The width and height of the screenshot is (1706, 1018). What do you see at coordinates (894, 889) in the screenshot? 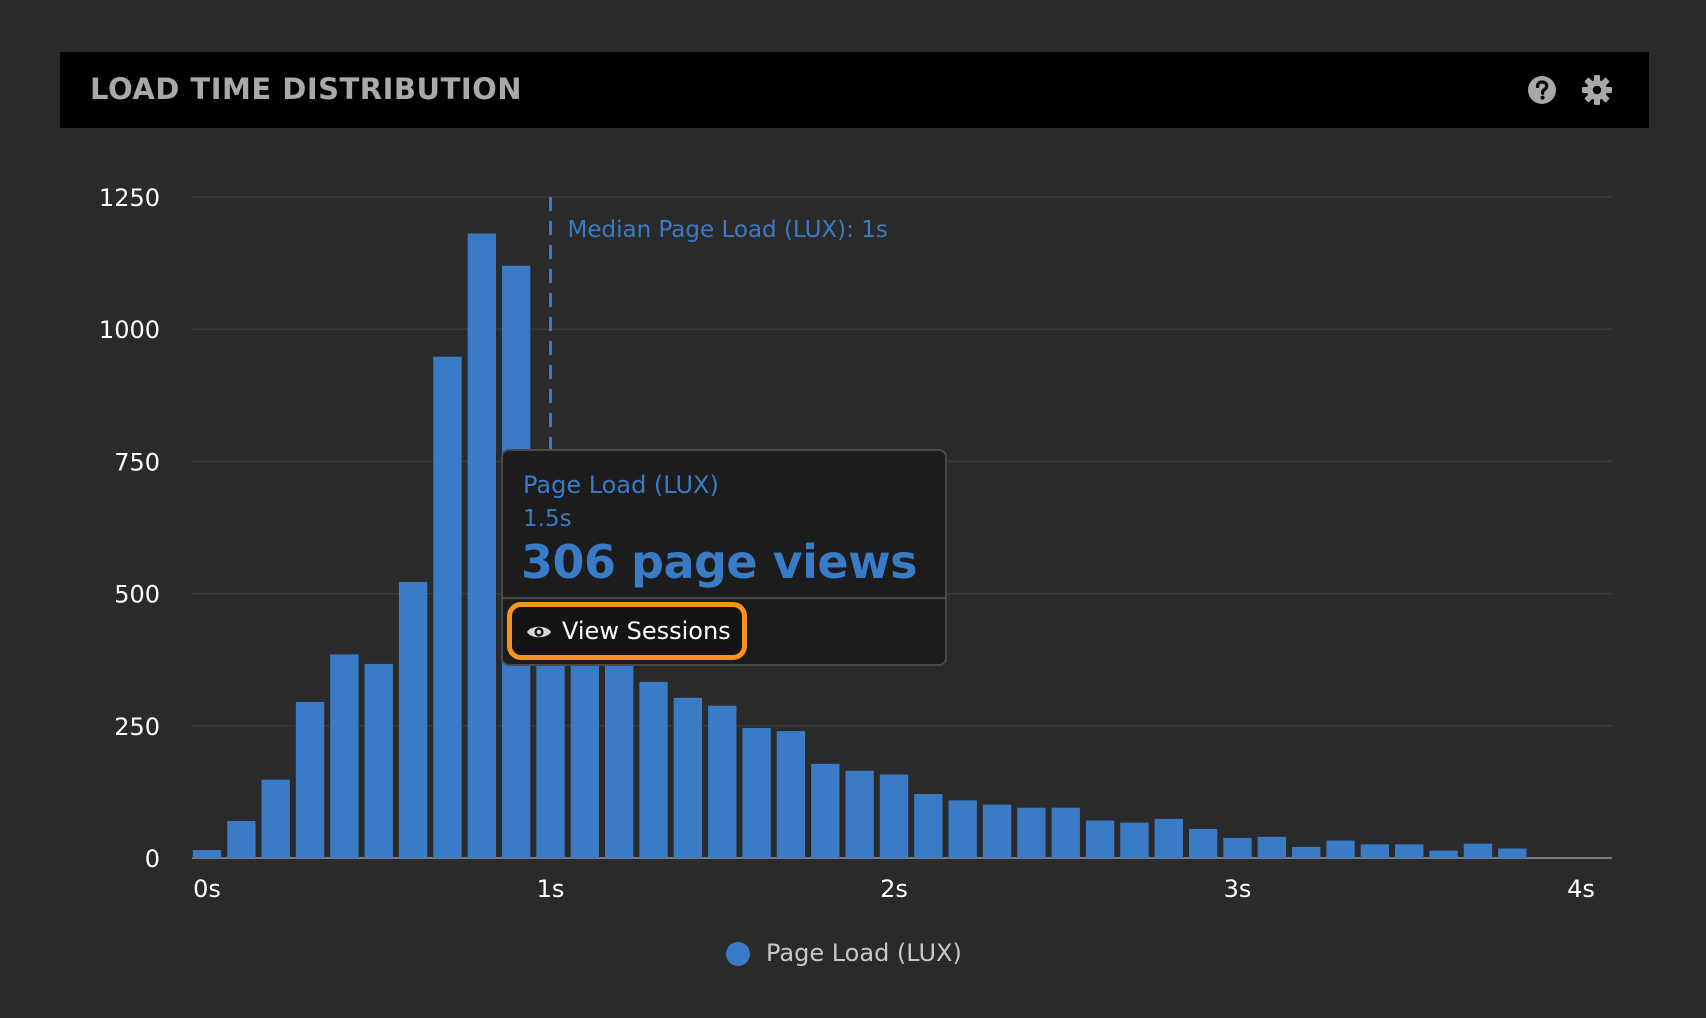
I see `x-tick-label: 2s` at bounding box center [894, 889].